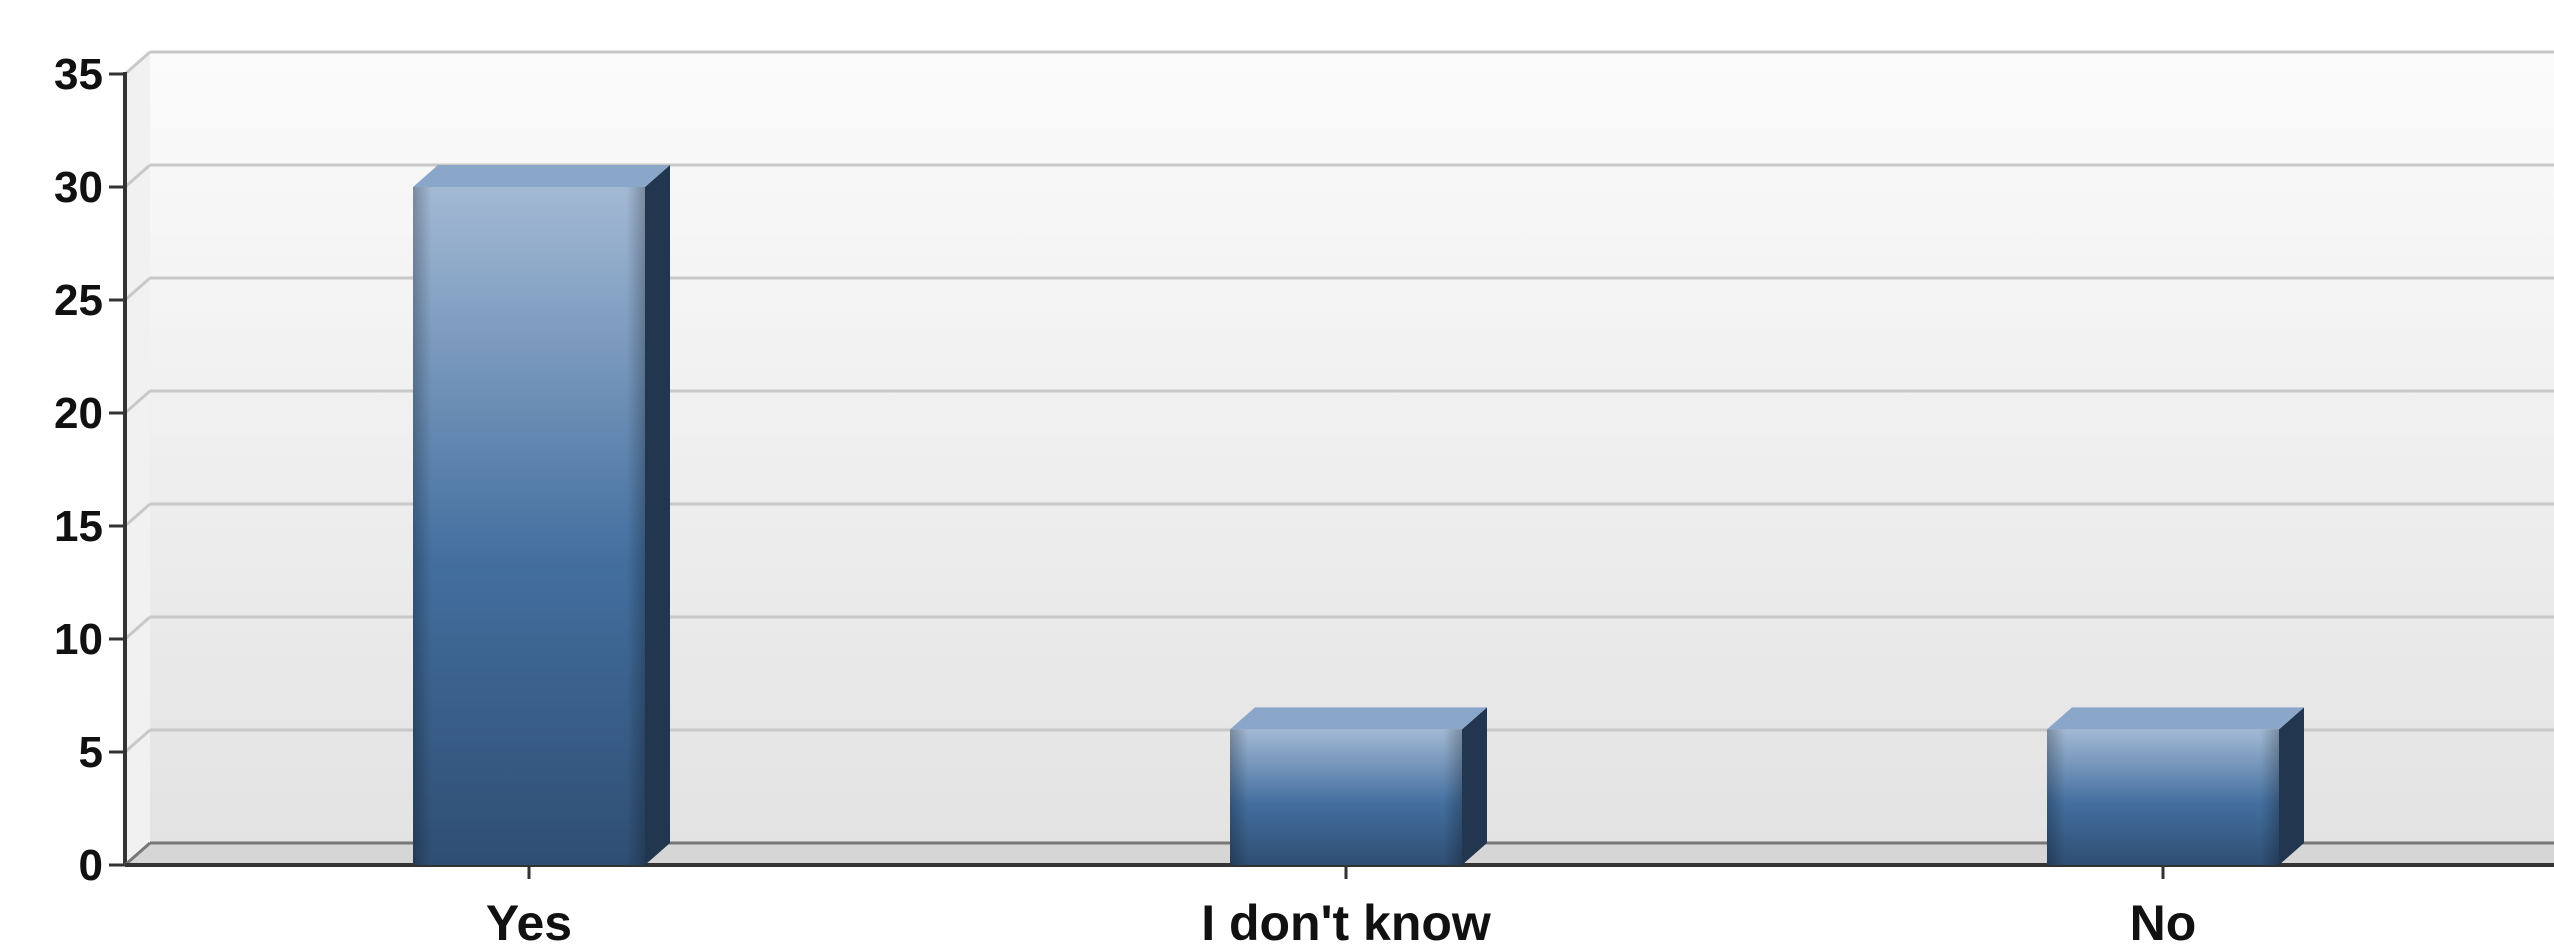 Image resolution: width=2554 pixels, height=950 pixels. Describe the element at coordinates (78, 300) in the screenshot. I see `y-tick-label: 25` at that location.